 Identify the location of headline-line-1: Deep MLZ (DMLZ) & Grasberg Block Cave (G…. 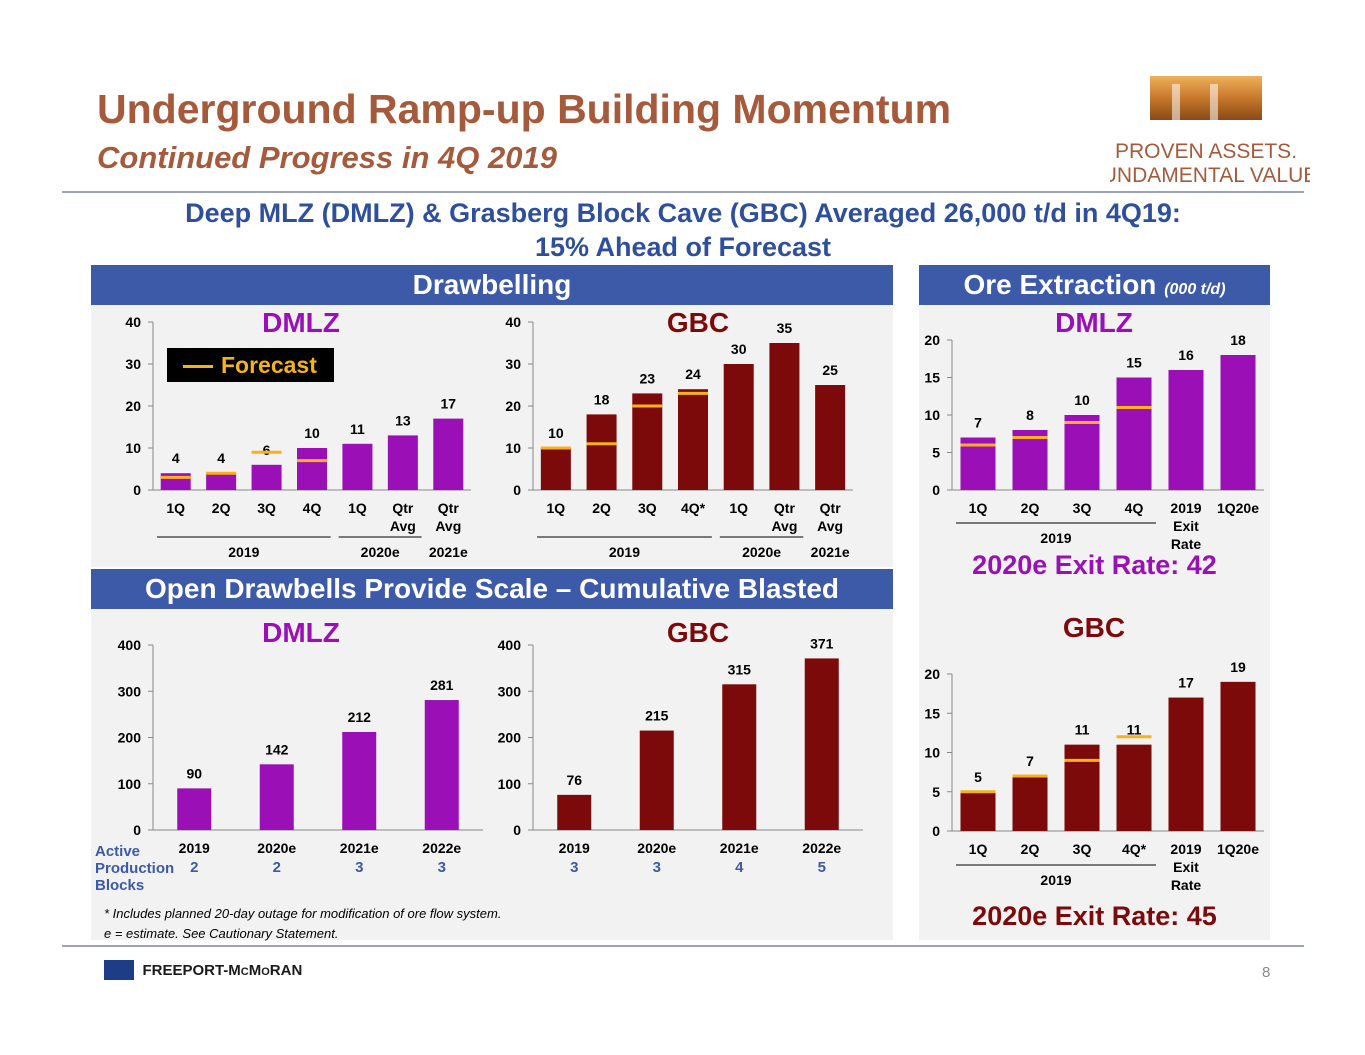
(683, 213).